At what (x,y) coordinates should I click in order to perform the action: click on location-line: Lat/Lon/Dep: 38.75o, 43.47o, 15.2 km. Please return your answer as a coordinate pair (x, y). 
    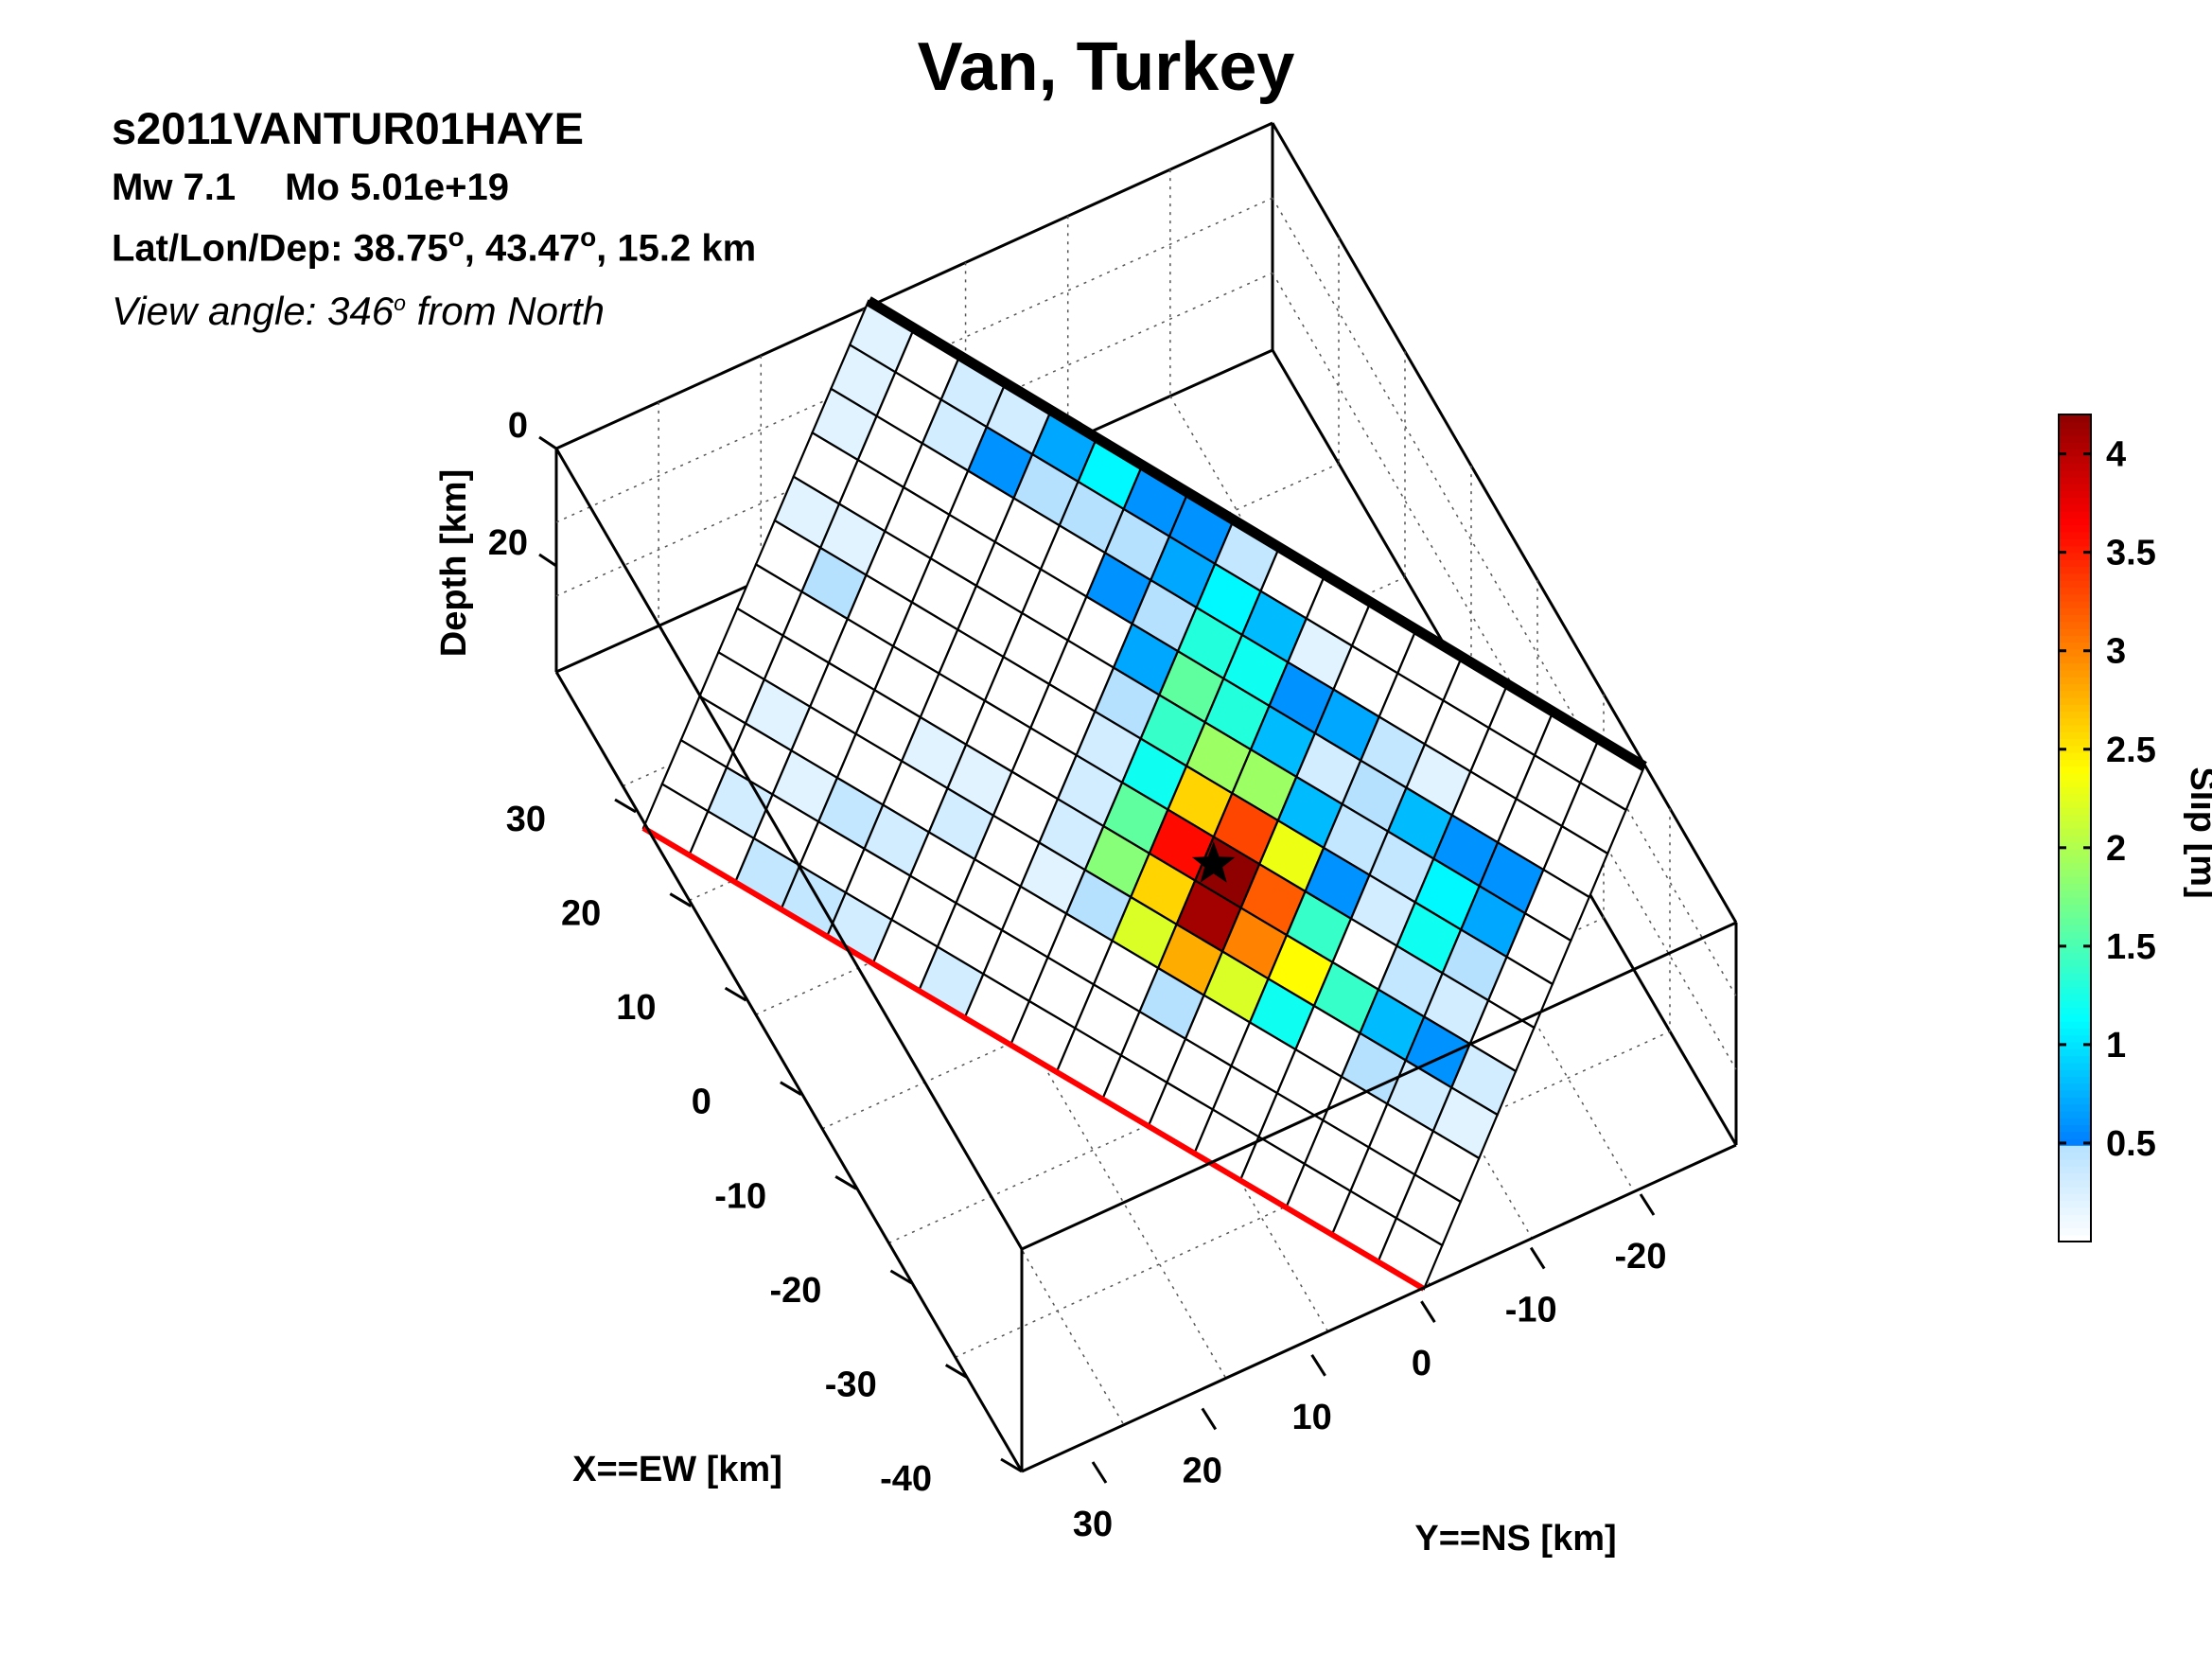
    Looking at the image, I should click on (434, 246).